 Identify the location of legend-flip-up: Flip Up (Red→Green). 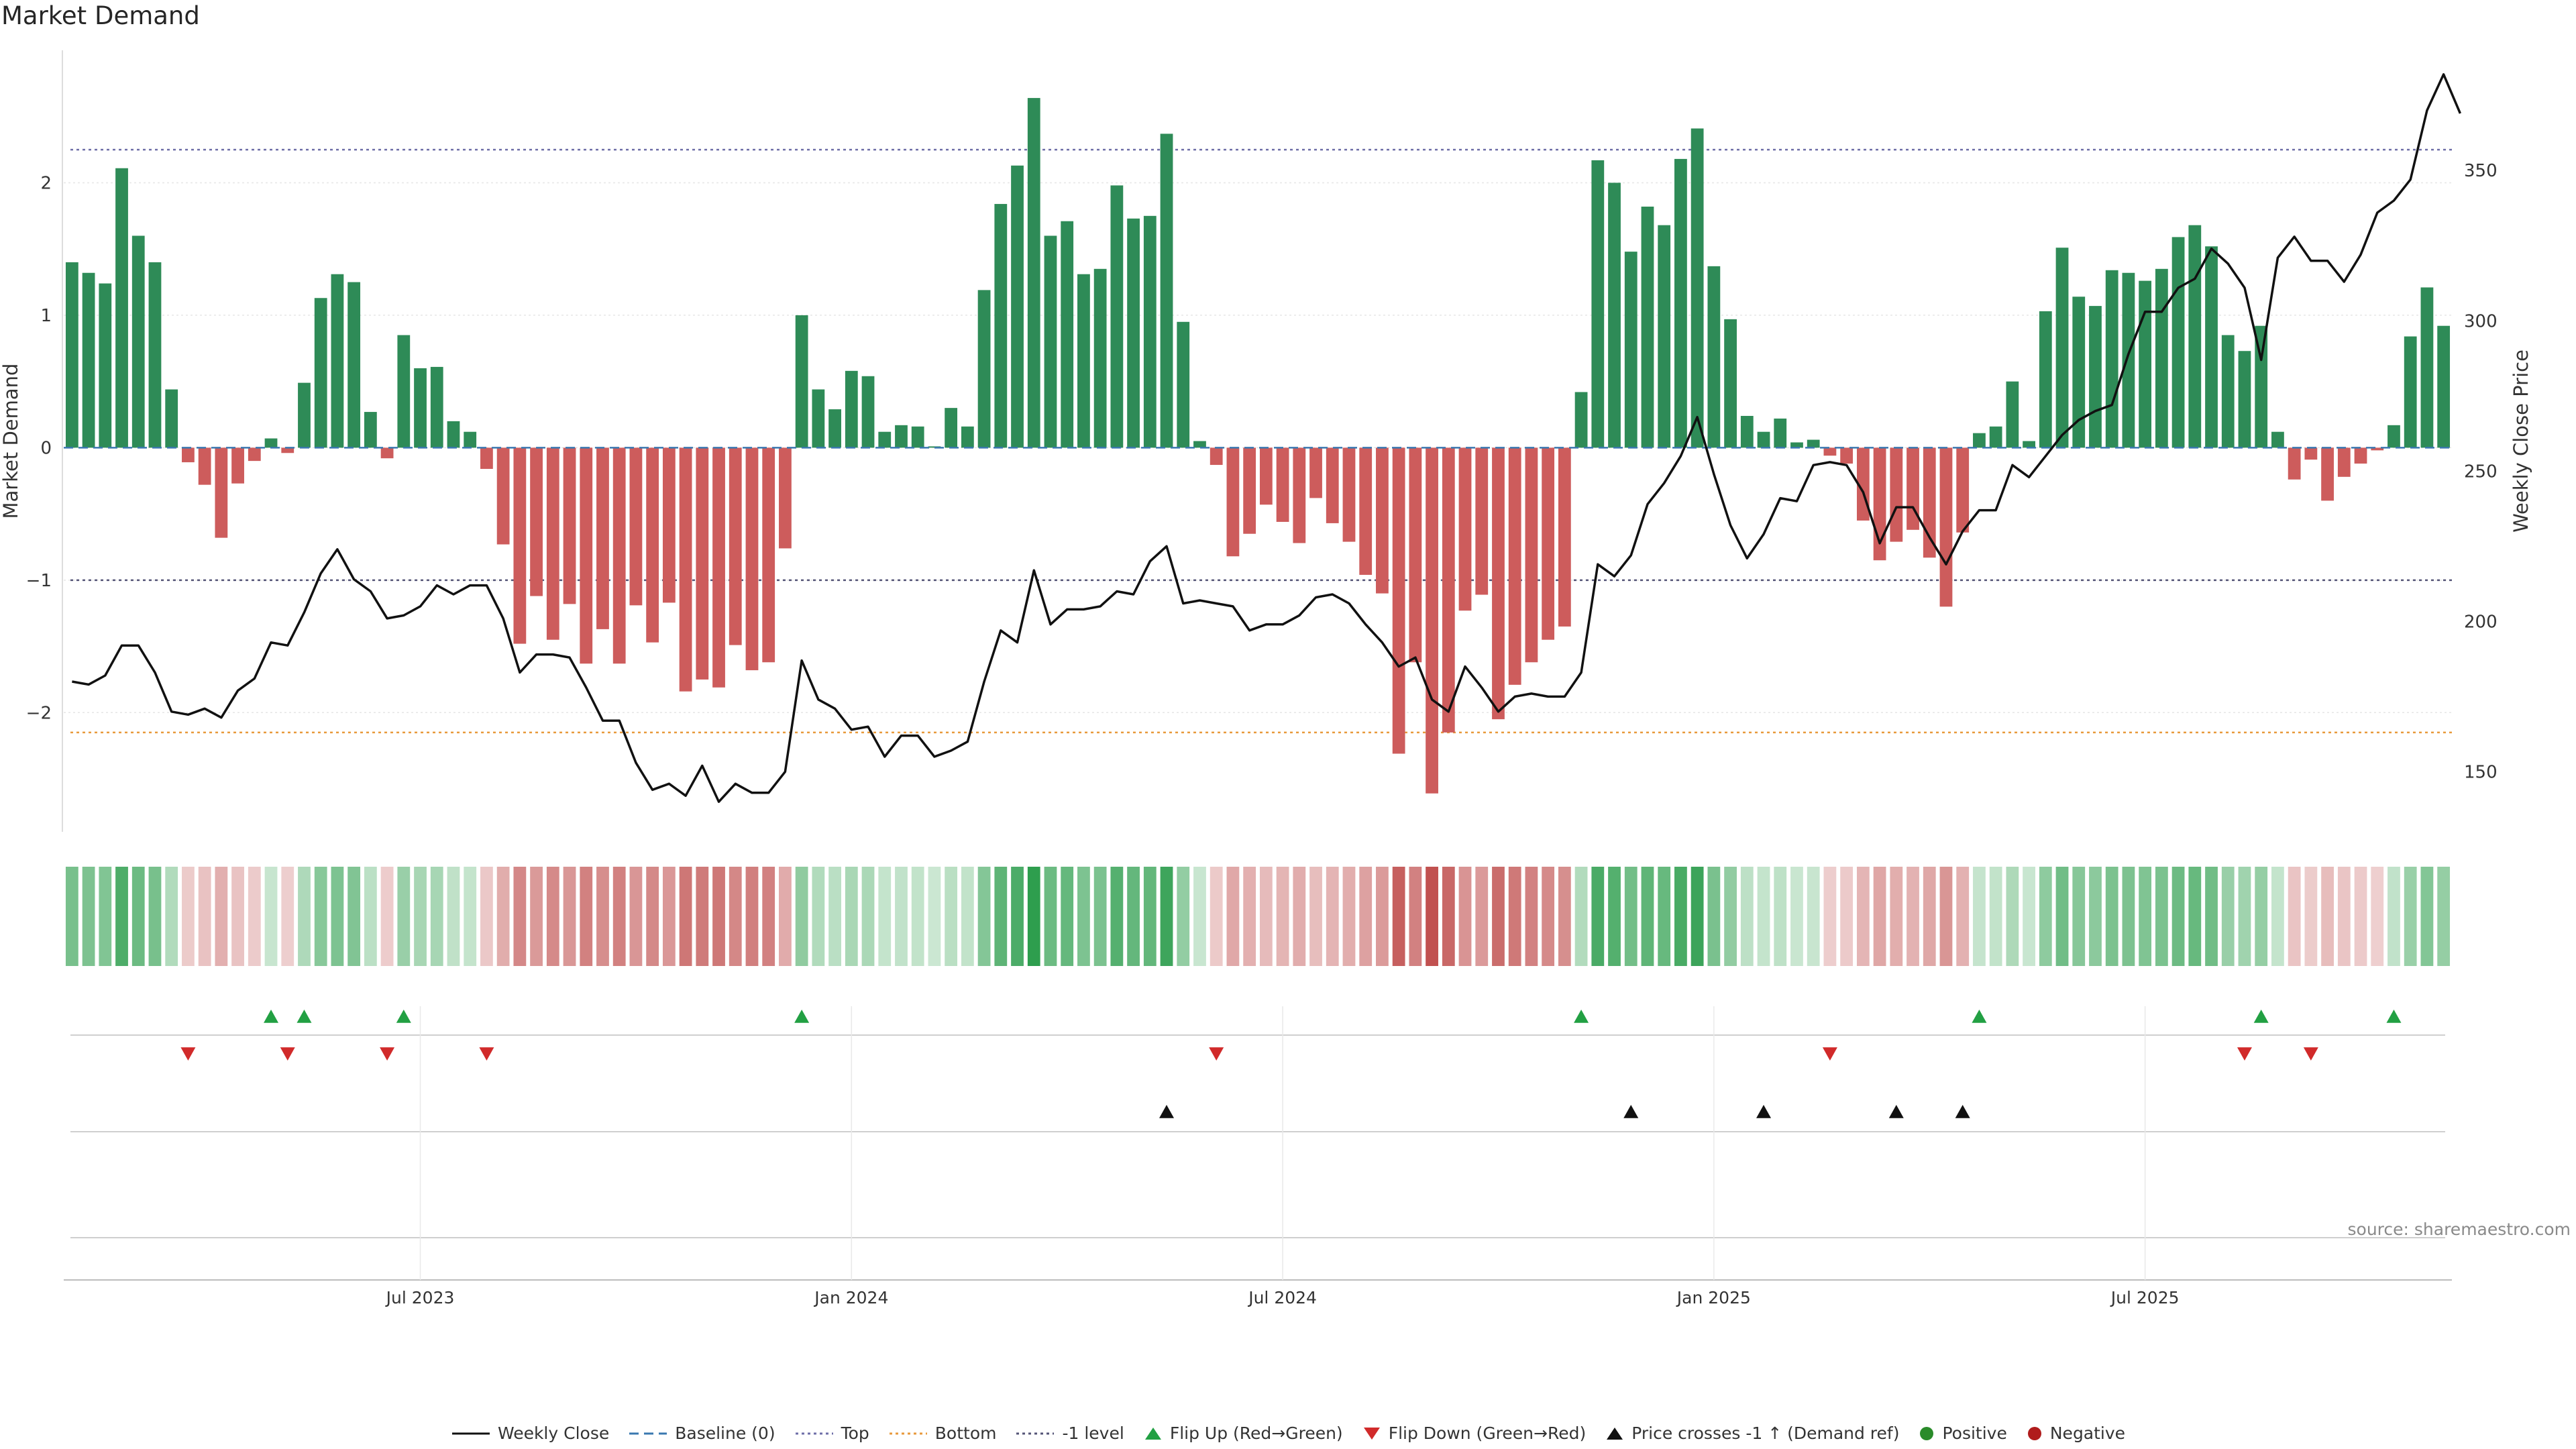
(1243, 1433).